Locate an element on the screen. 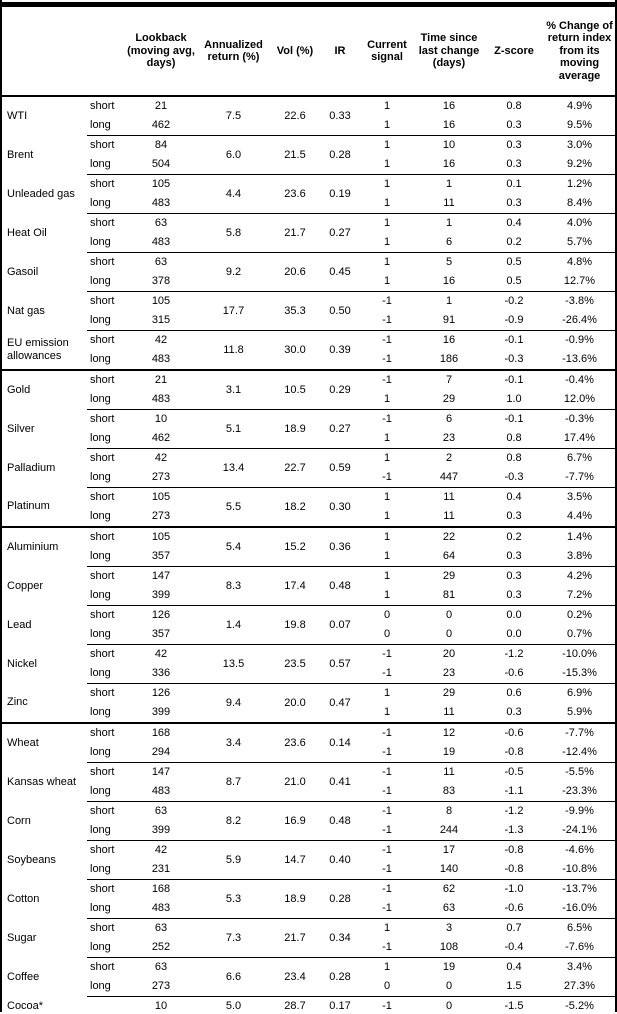  commodity-name: Cocoa* is located at coordinates (25, 1005).